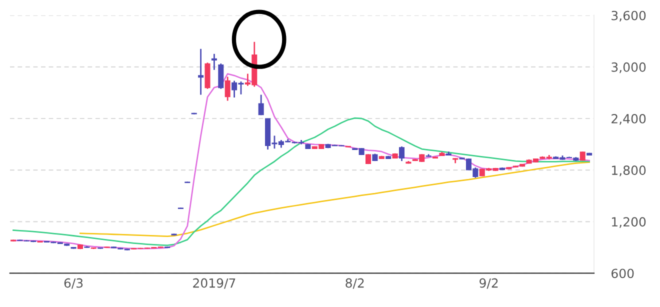  I want to click on x-tick-label: 6/3, so click(73, 283).